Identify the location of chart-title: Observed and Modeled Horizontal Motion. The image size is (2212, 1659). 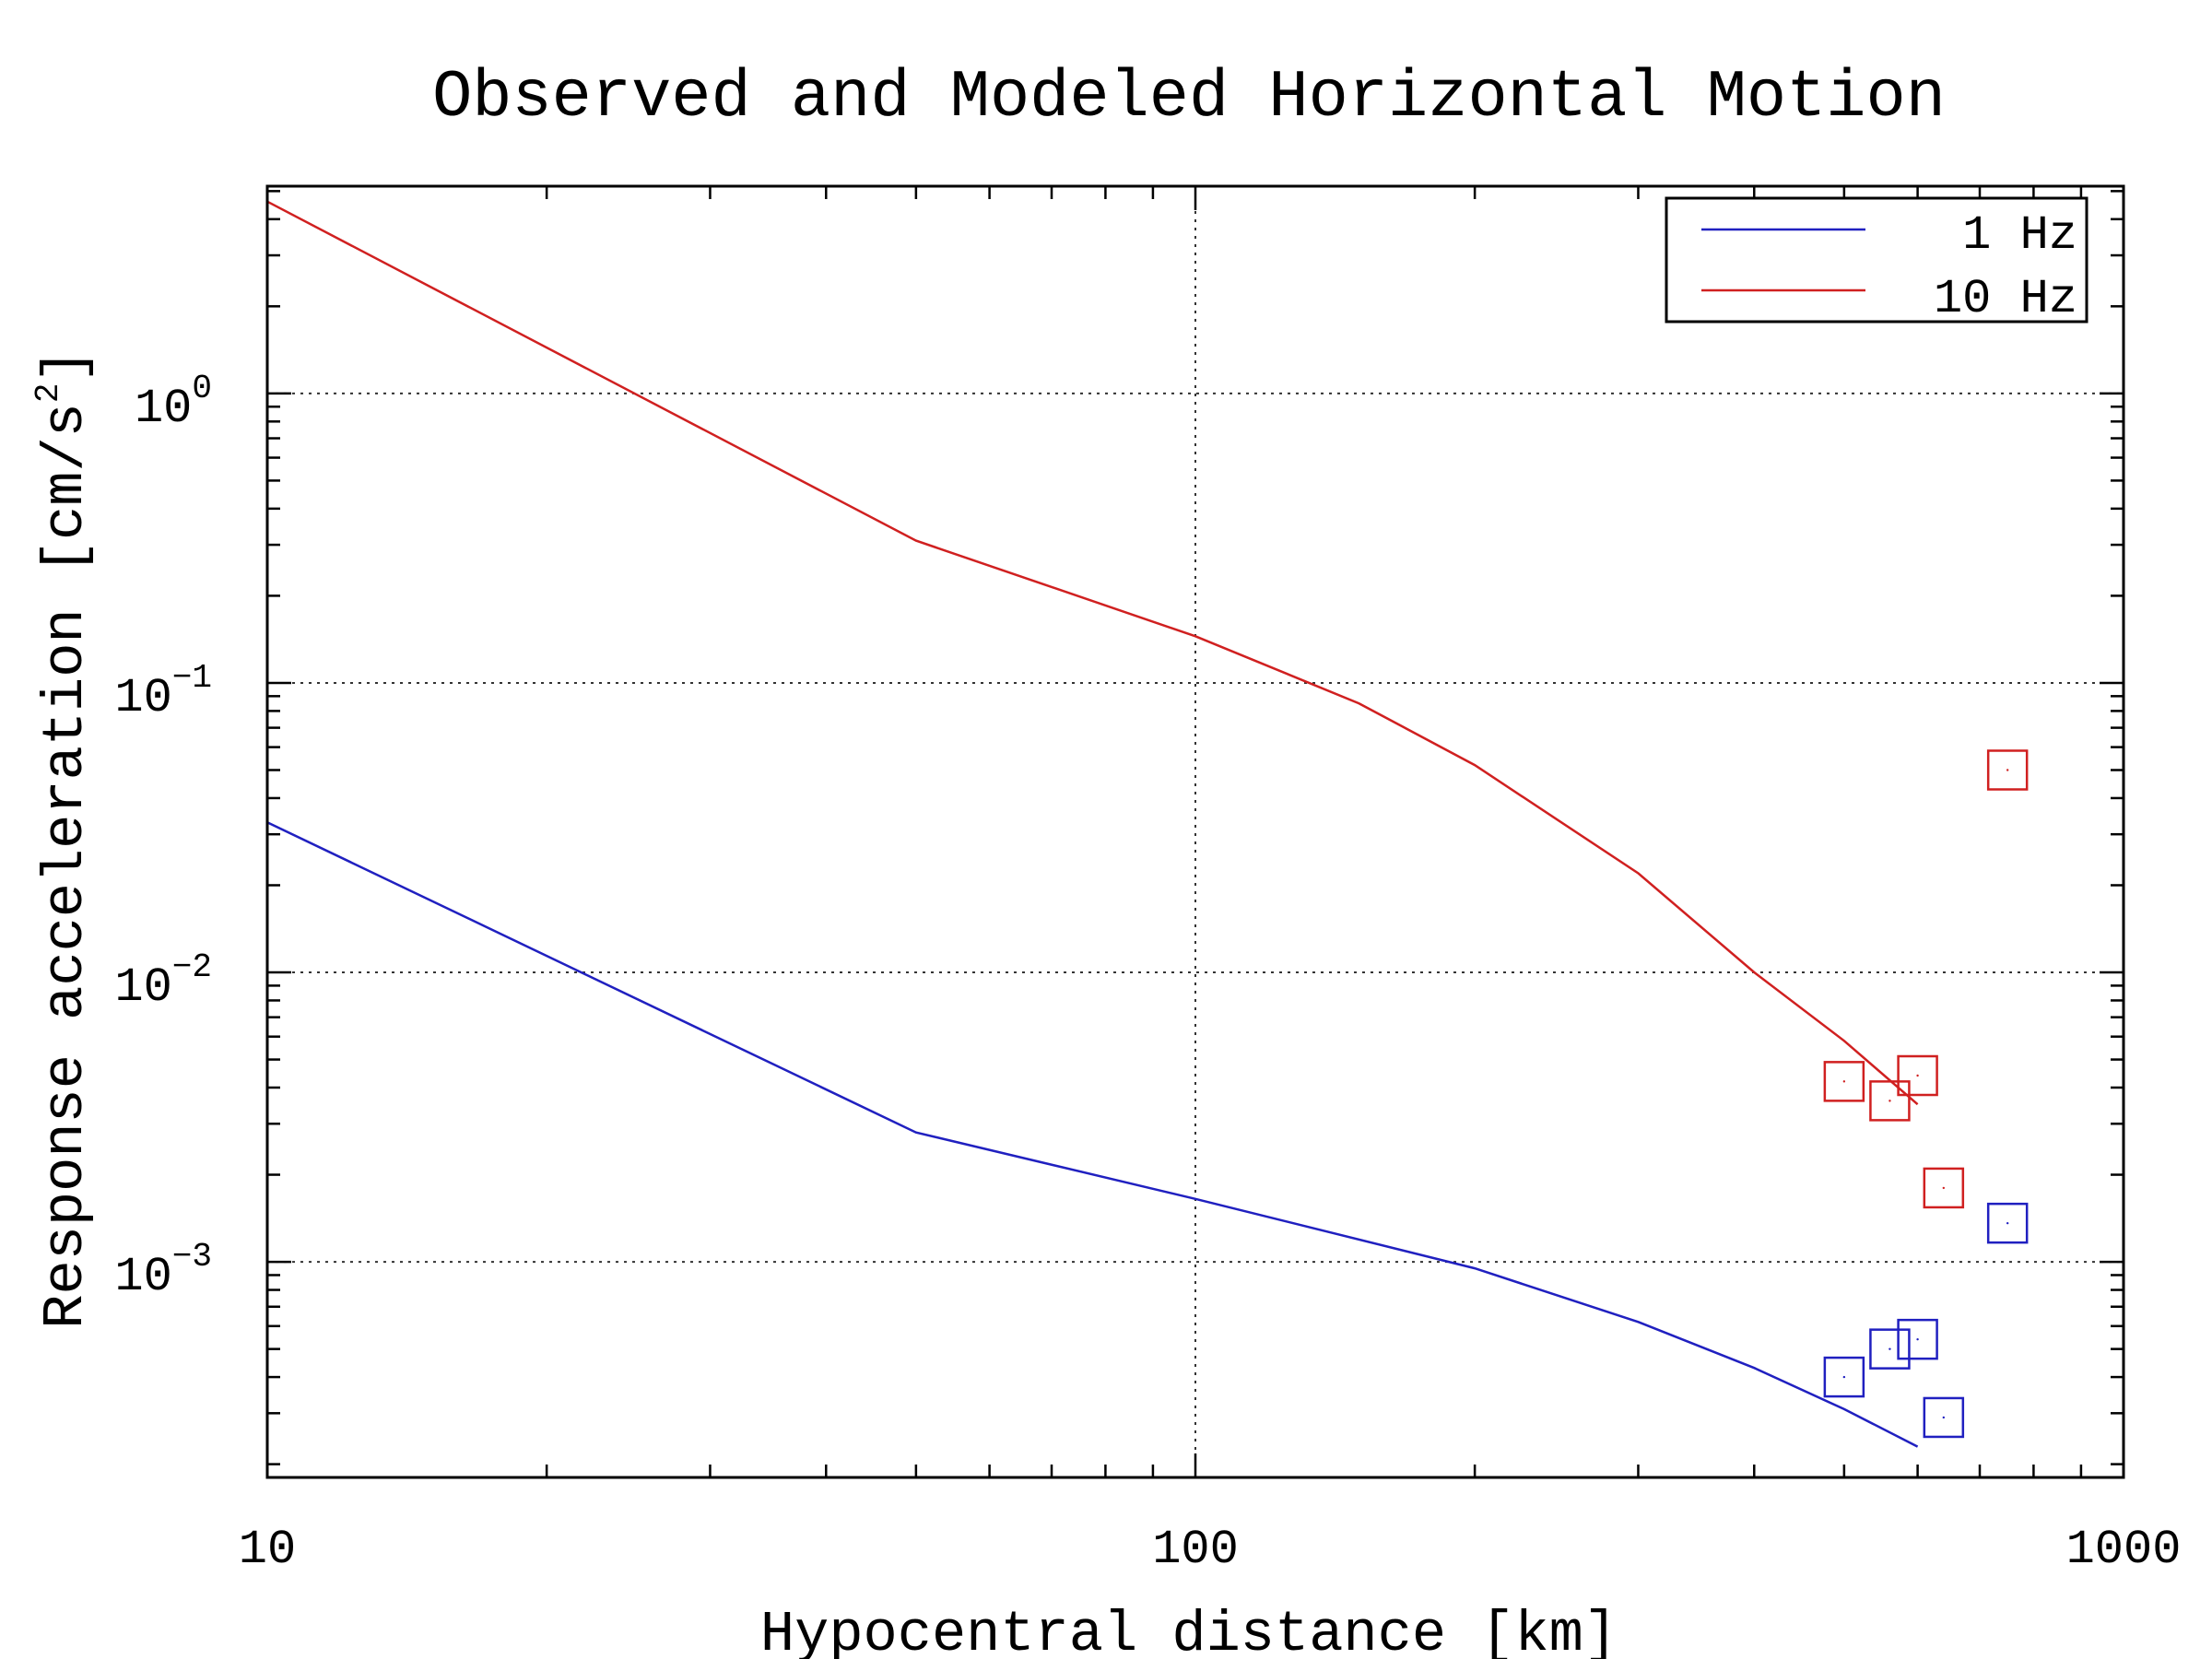
(1189, 97).